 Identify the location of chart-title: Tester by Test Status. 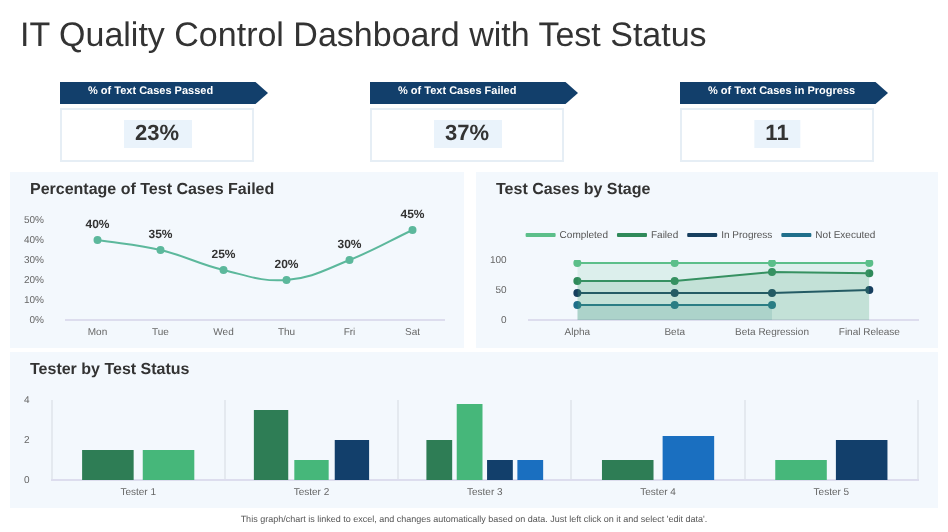
(110, 369).